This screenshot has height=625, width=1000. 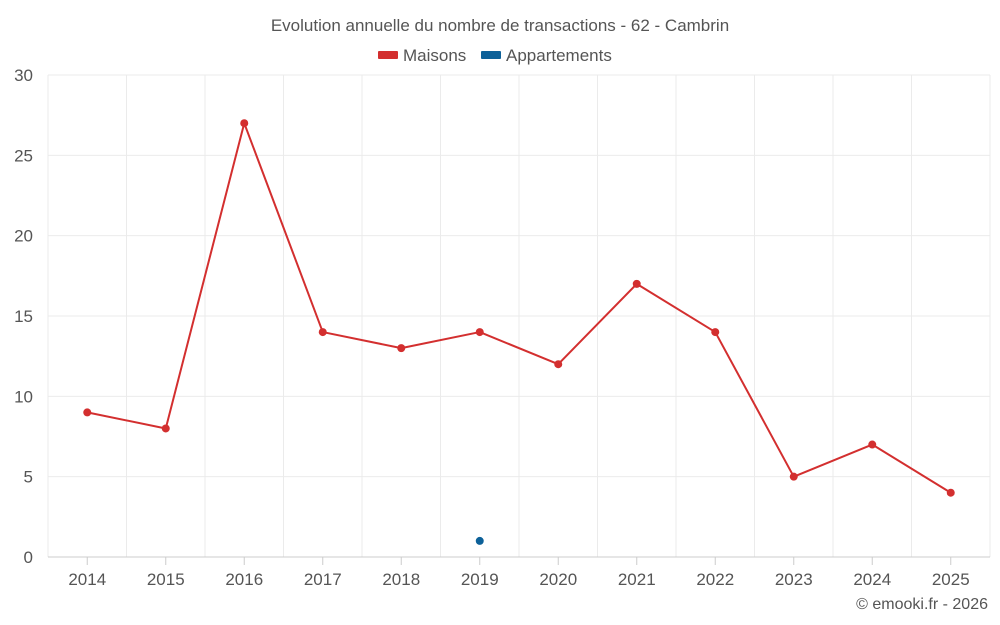 What do you see at coordinates (165, 428) in the screenshot?
I see `data-point-maisons-2015` at bounding box center [165, 428].